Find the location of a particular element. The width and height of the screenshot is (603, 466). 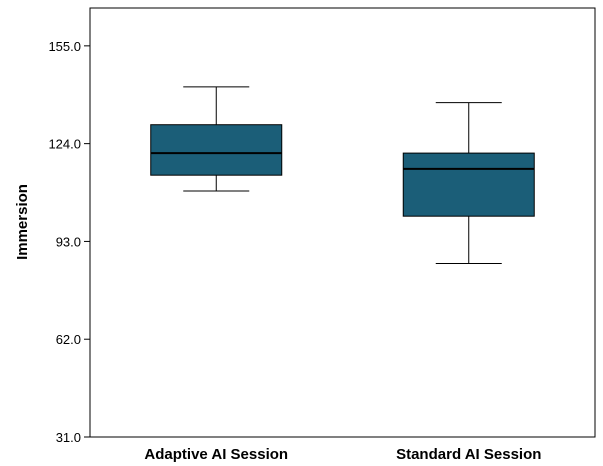

y-tick-label: 31.0 is located at coordinates (68, 437).